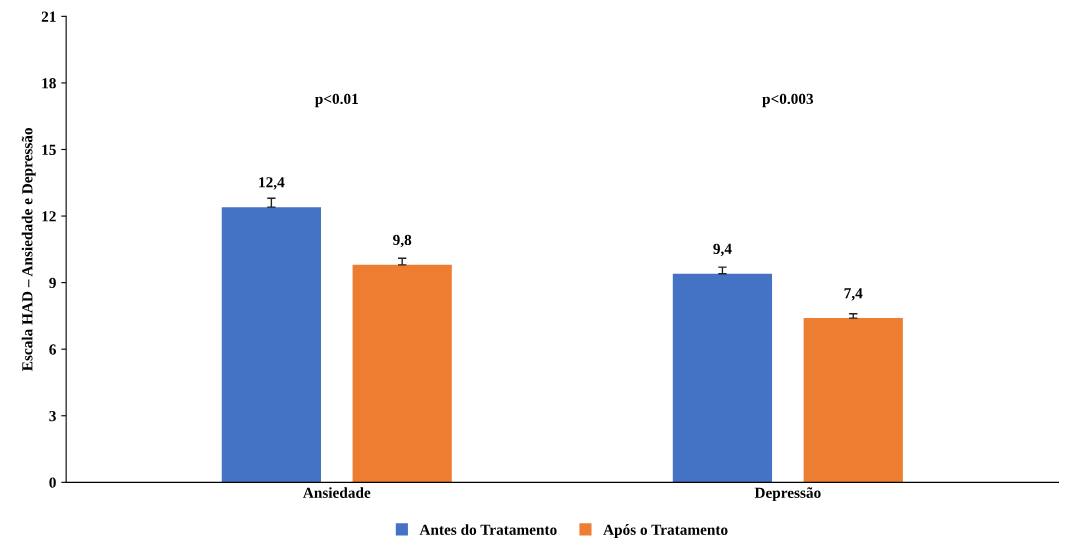 Image resolution: width=1067 pixels, height=545 pixels. I want to click on data-label: 12,4, so click(272, 183).